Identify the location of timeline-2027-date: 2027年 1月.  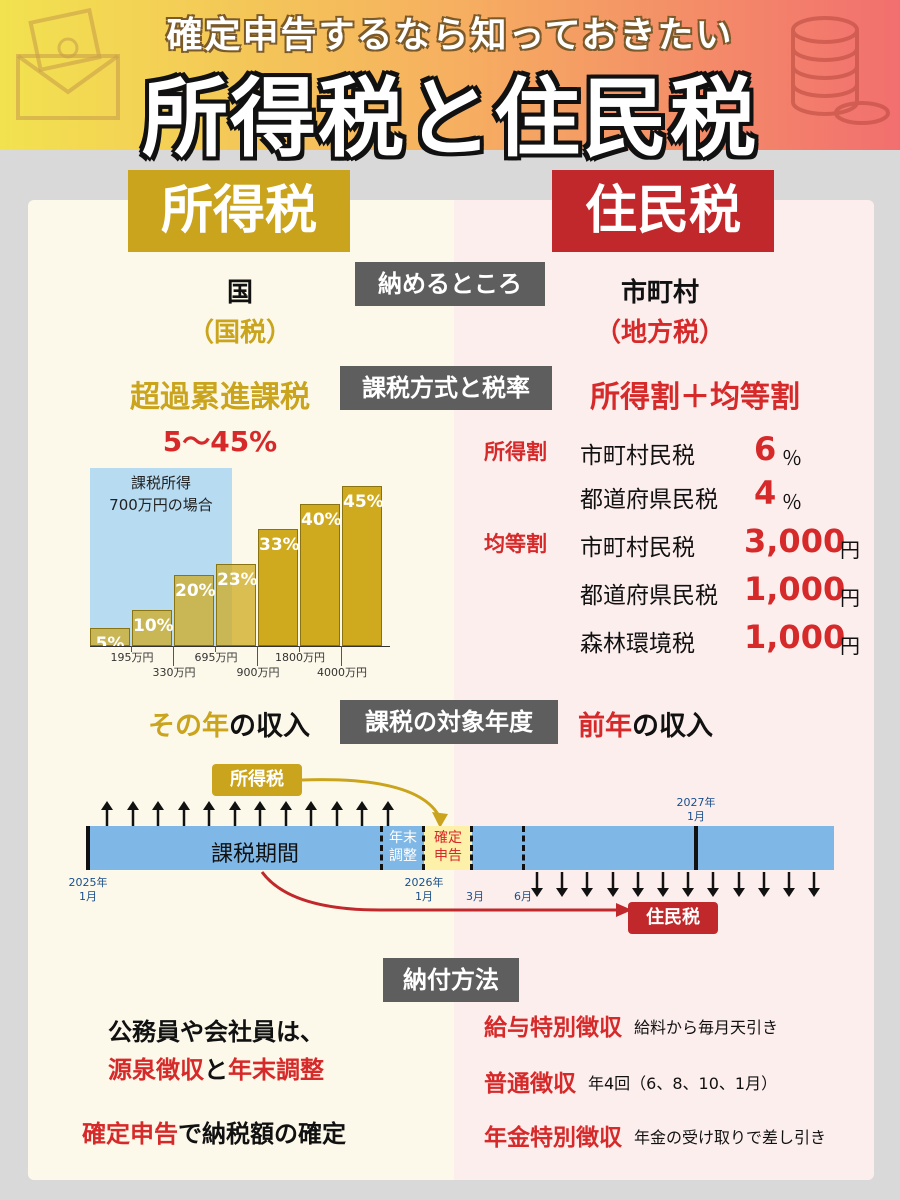
(696, 810).